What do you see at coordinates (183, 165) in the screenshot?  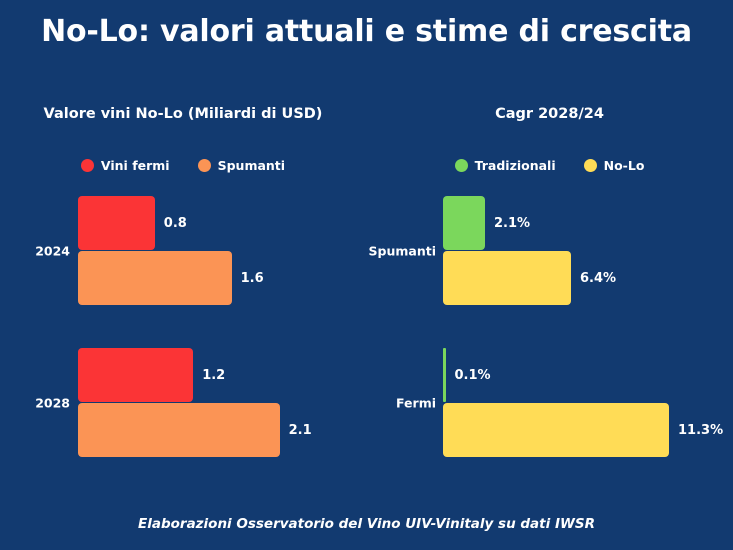 I see `legend-left: Vini fermi Spumanti` at bounding box center [183, 165].